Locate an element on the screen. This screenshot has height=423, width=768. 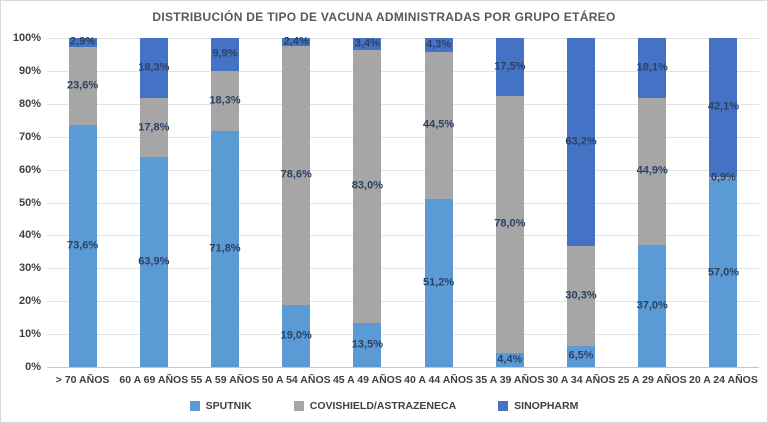
category-label: 20 A 24 AÑOS is located at coordinates (723, 380).